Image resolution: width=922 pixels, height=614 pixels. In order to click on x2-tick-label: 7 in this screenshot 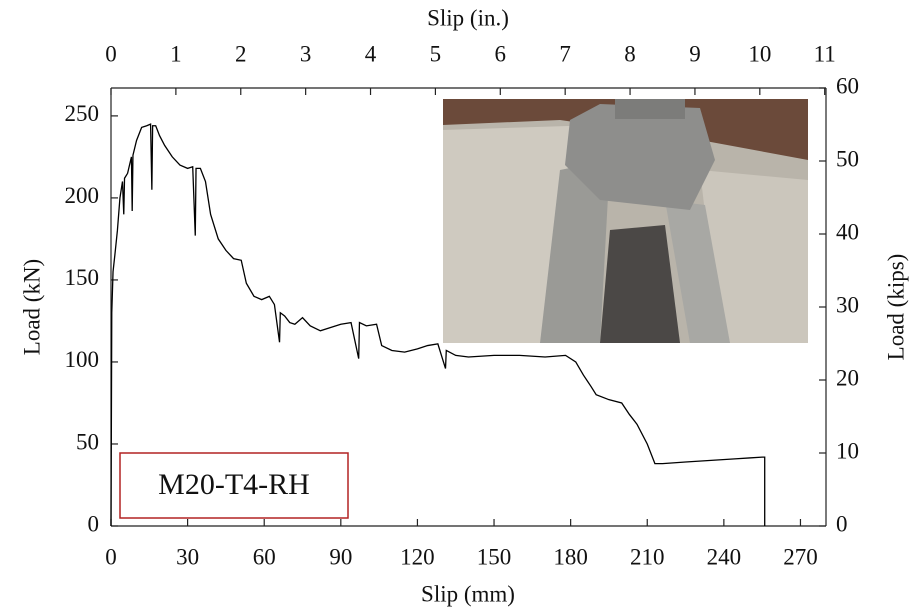, I will do `click(565, 53)`.